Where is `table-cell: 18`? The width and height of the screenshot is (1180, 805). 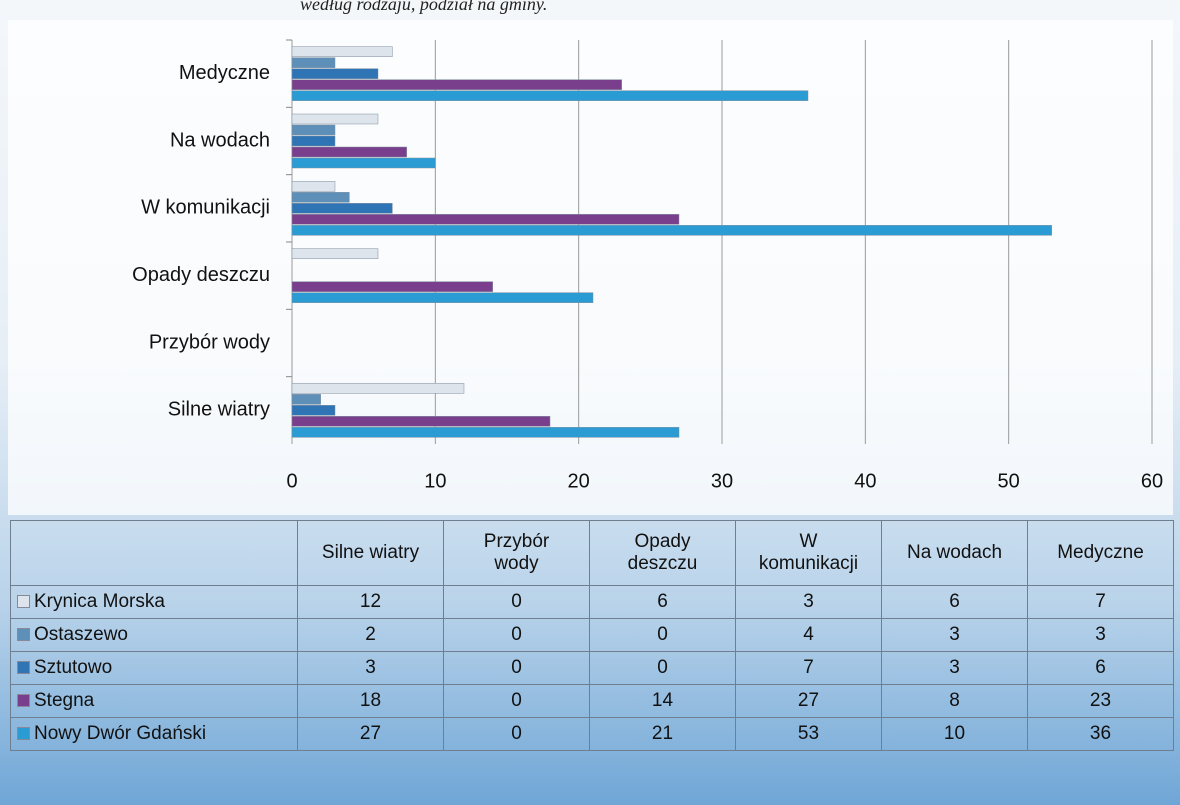 table-cell: 18 is located at coordinates (370, 701).